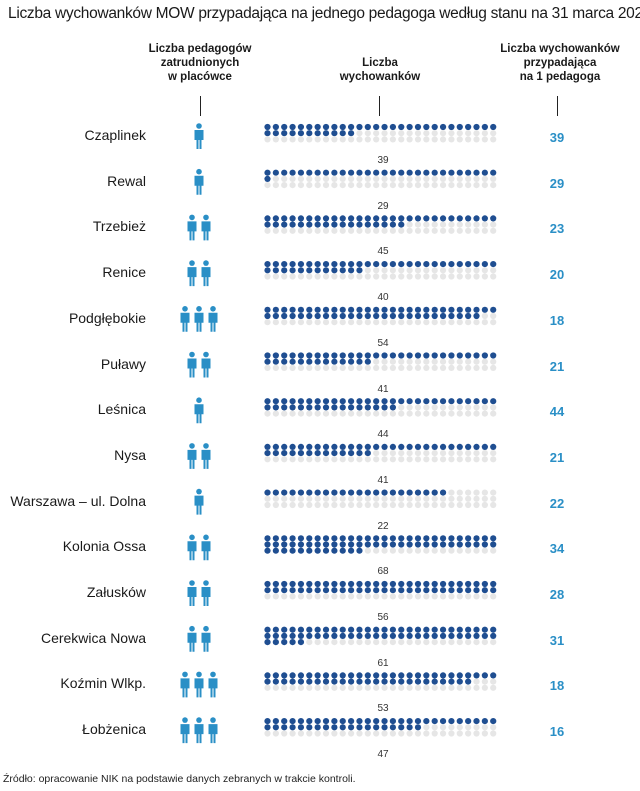 This screenshot has width=640, height=791. What do you see at coordinates (115, 135) in the screenshot?
I see `row-label: Czaplinek` at bounding box center [115, 135].